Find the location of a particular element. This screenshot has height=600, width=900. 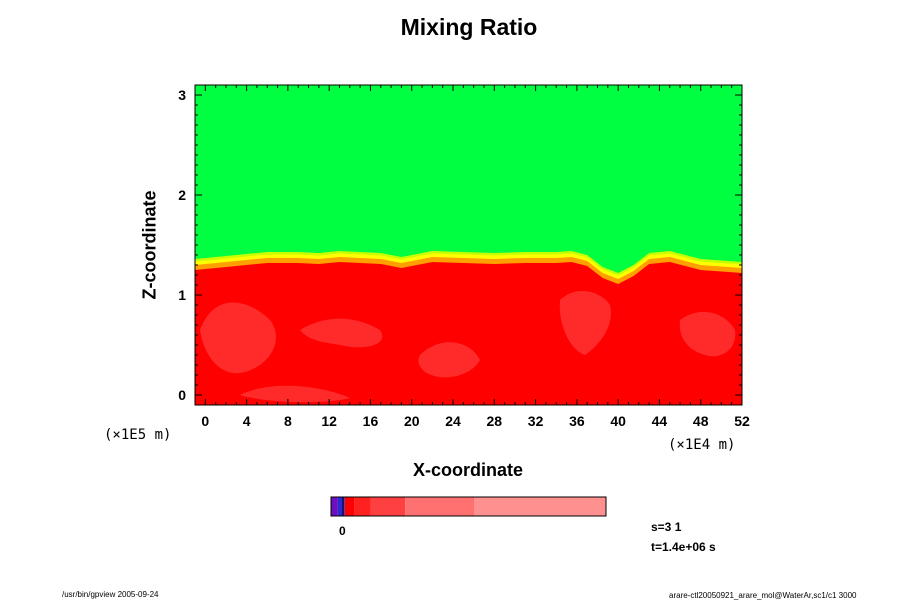

colorbar is located at coordinates (468, 506).